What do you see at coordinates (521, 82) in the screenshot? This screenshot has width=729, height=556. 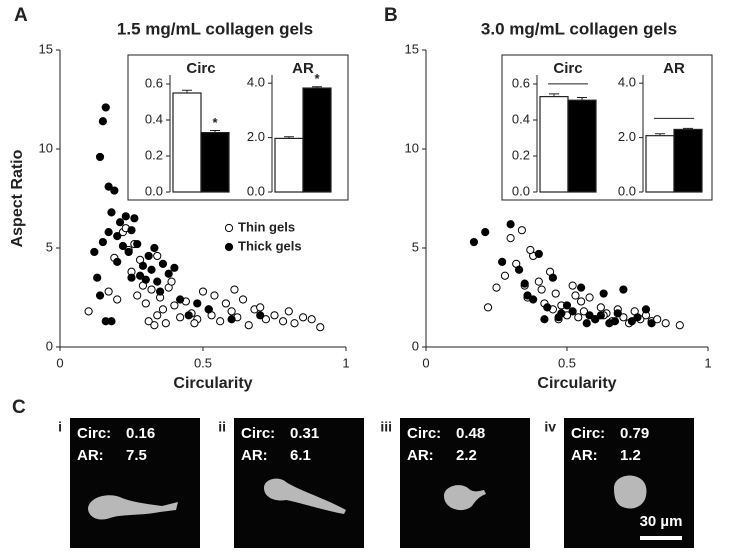 I see `y-tick-label: 0.6` at bounding box center [521, 82].